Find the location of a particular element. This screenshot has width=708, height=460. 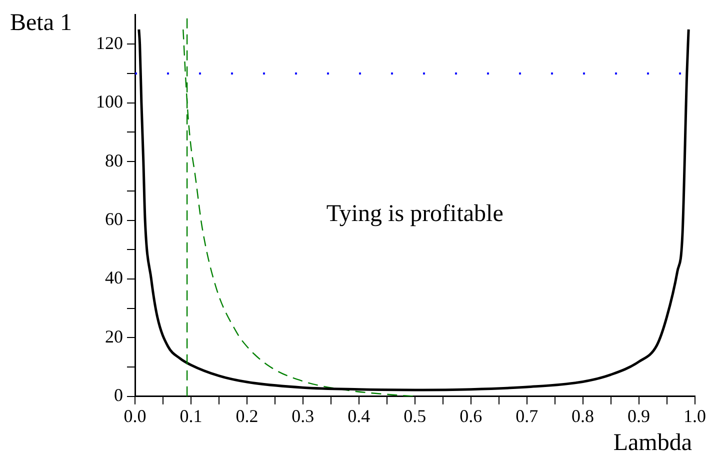

y-tick-label: 0 is located at coordinates (118, 395).